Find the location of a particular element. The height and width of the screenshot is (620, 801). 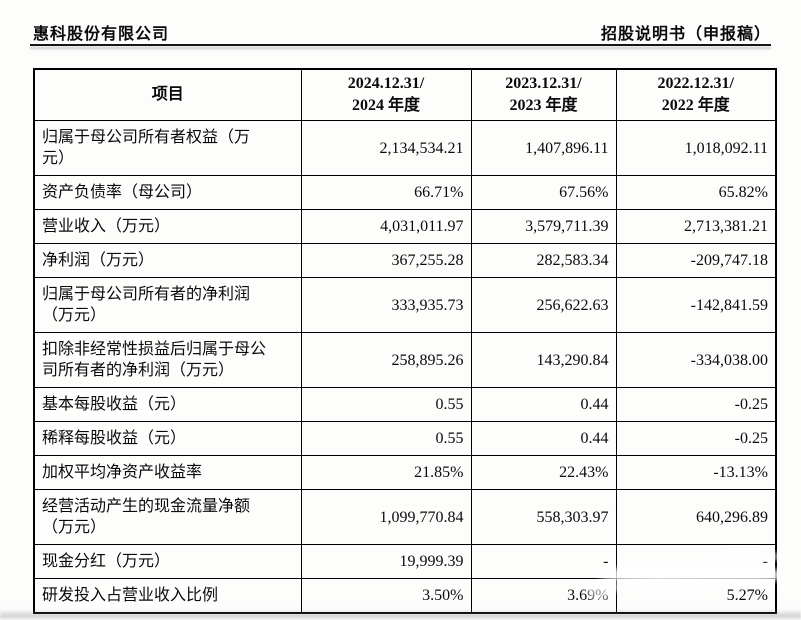

column-header: 2023.12.31/ 2023 年度 is located at coordinates (543, 94).